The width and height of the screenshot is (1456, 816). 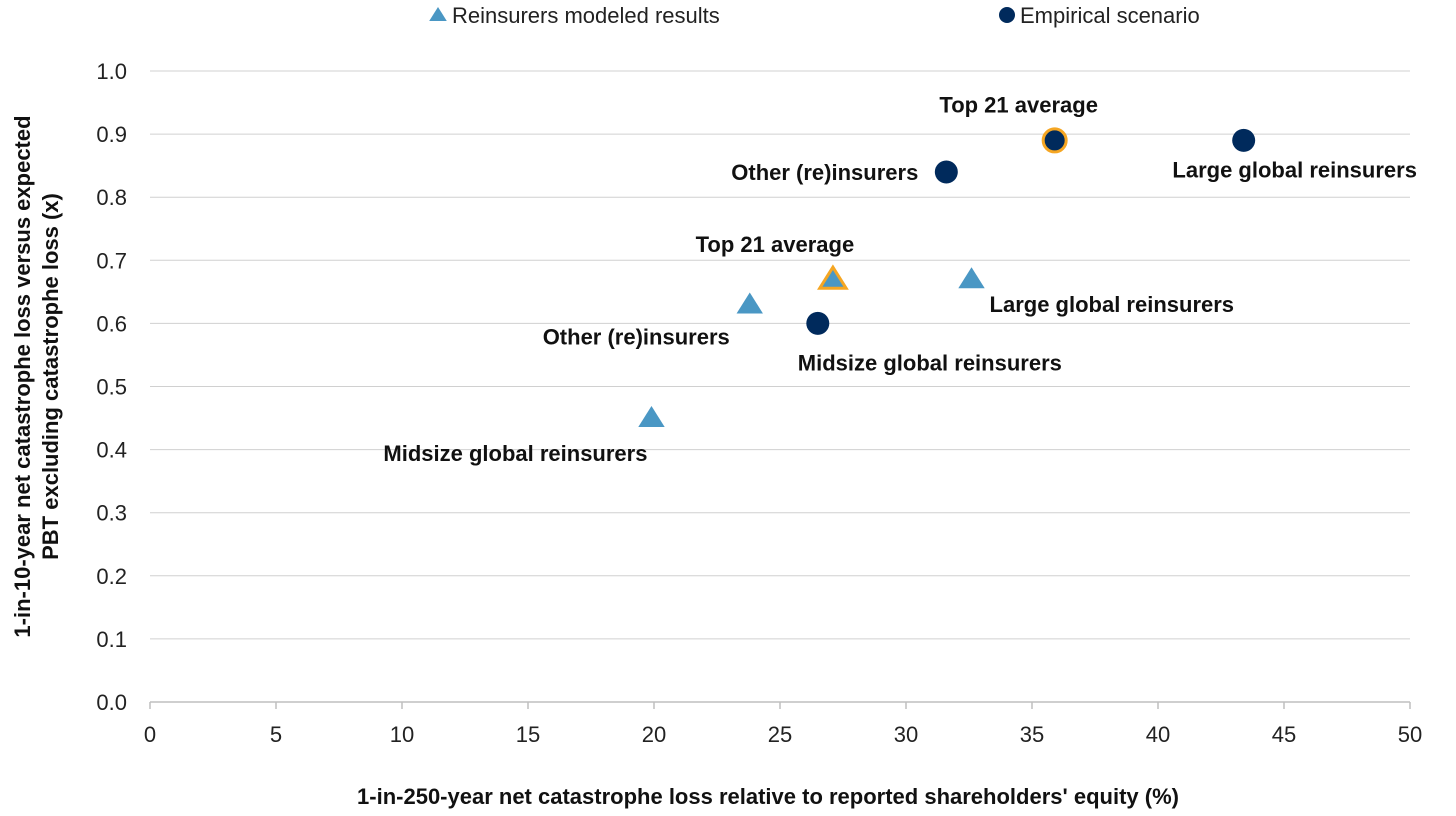 What do you see at coordinates (1007, 15) in the screenshot?
I see `circle-marker-icon` at bounding box center [1007, 15].